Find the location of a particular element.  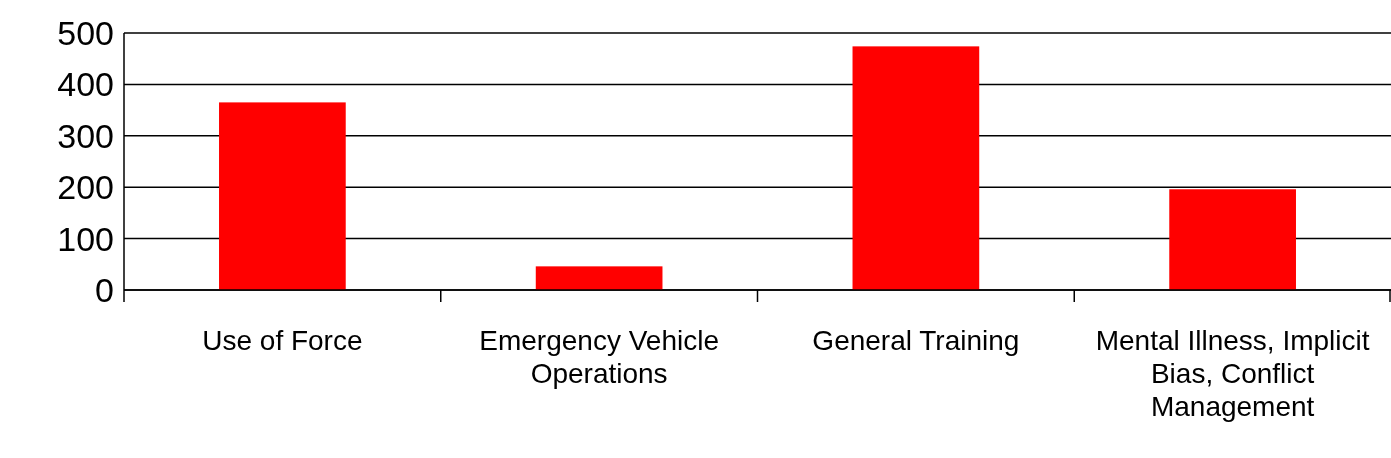

y-tick-label: 0 is located at coordinates (104, 289).